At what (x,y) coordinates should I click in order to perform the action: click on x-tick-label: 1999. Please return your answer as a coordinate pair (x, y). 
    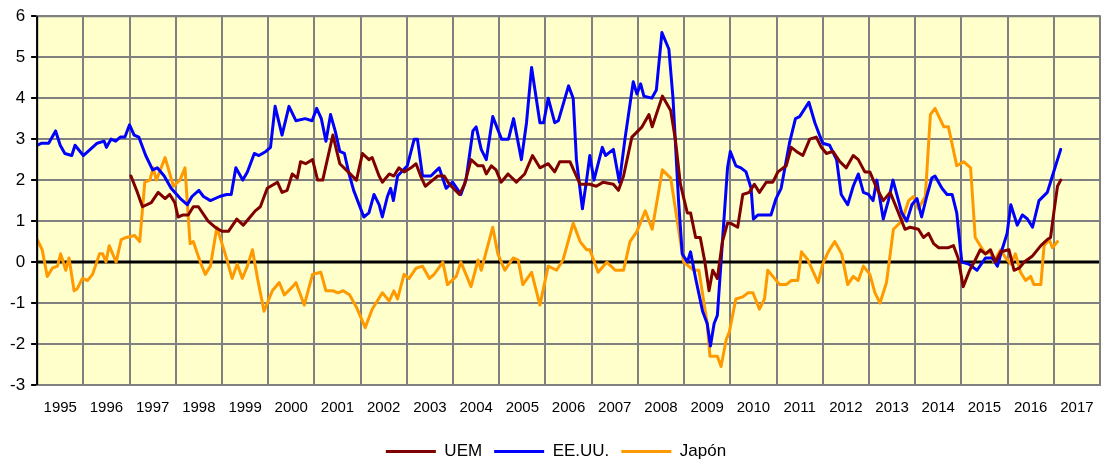
    Looking at the image, I should click on (245, 407).